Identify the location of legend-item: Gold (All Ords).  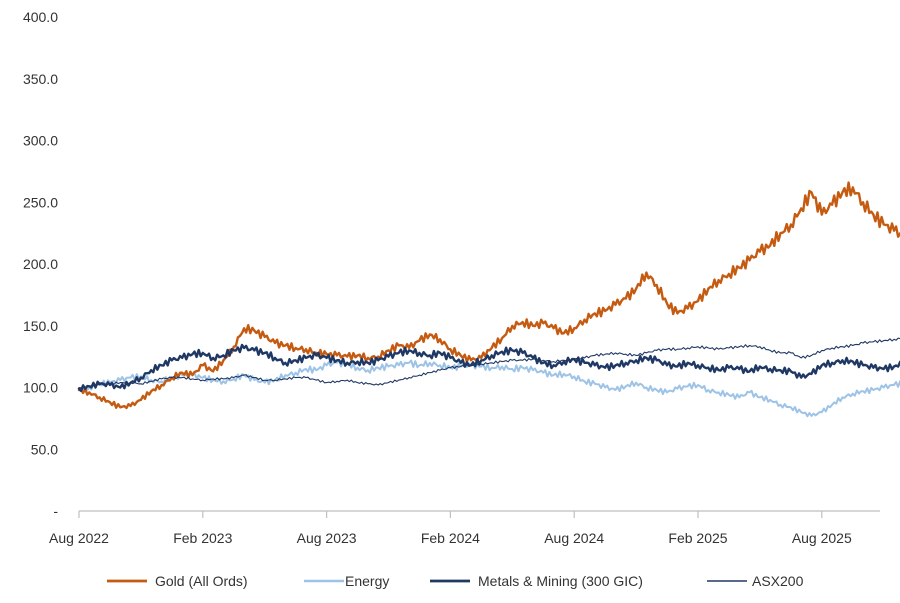
(177, 581).